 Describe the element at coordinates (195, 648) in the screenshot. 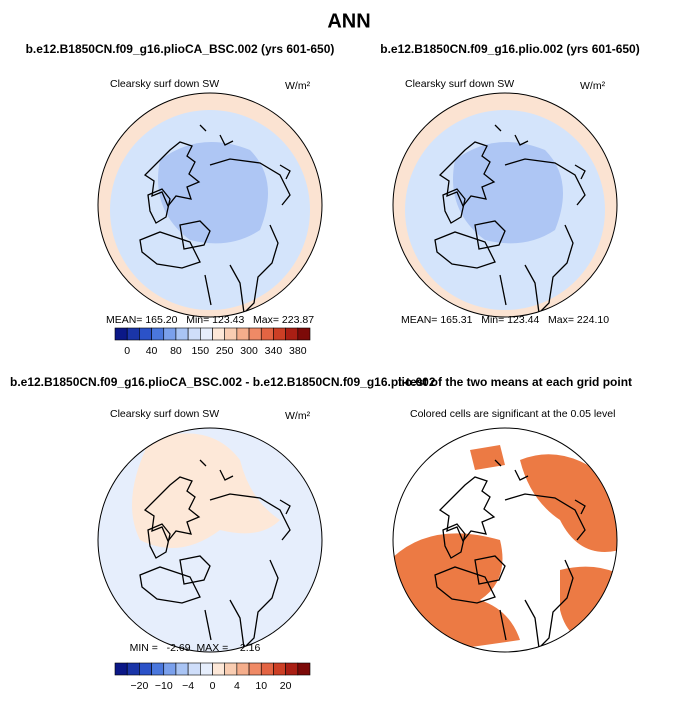

I see `stats: MIN = -2.69 MAX = 2.16` at that location.